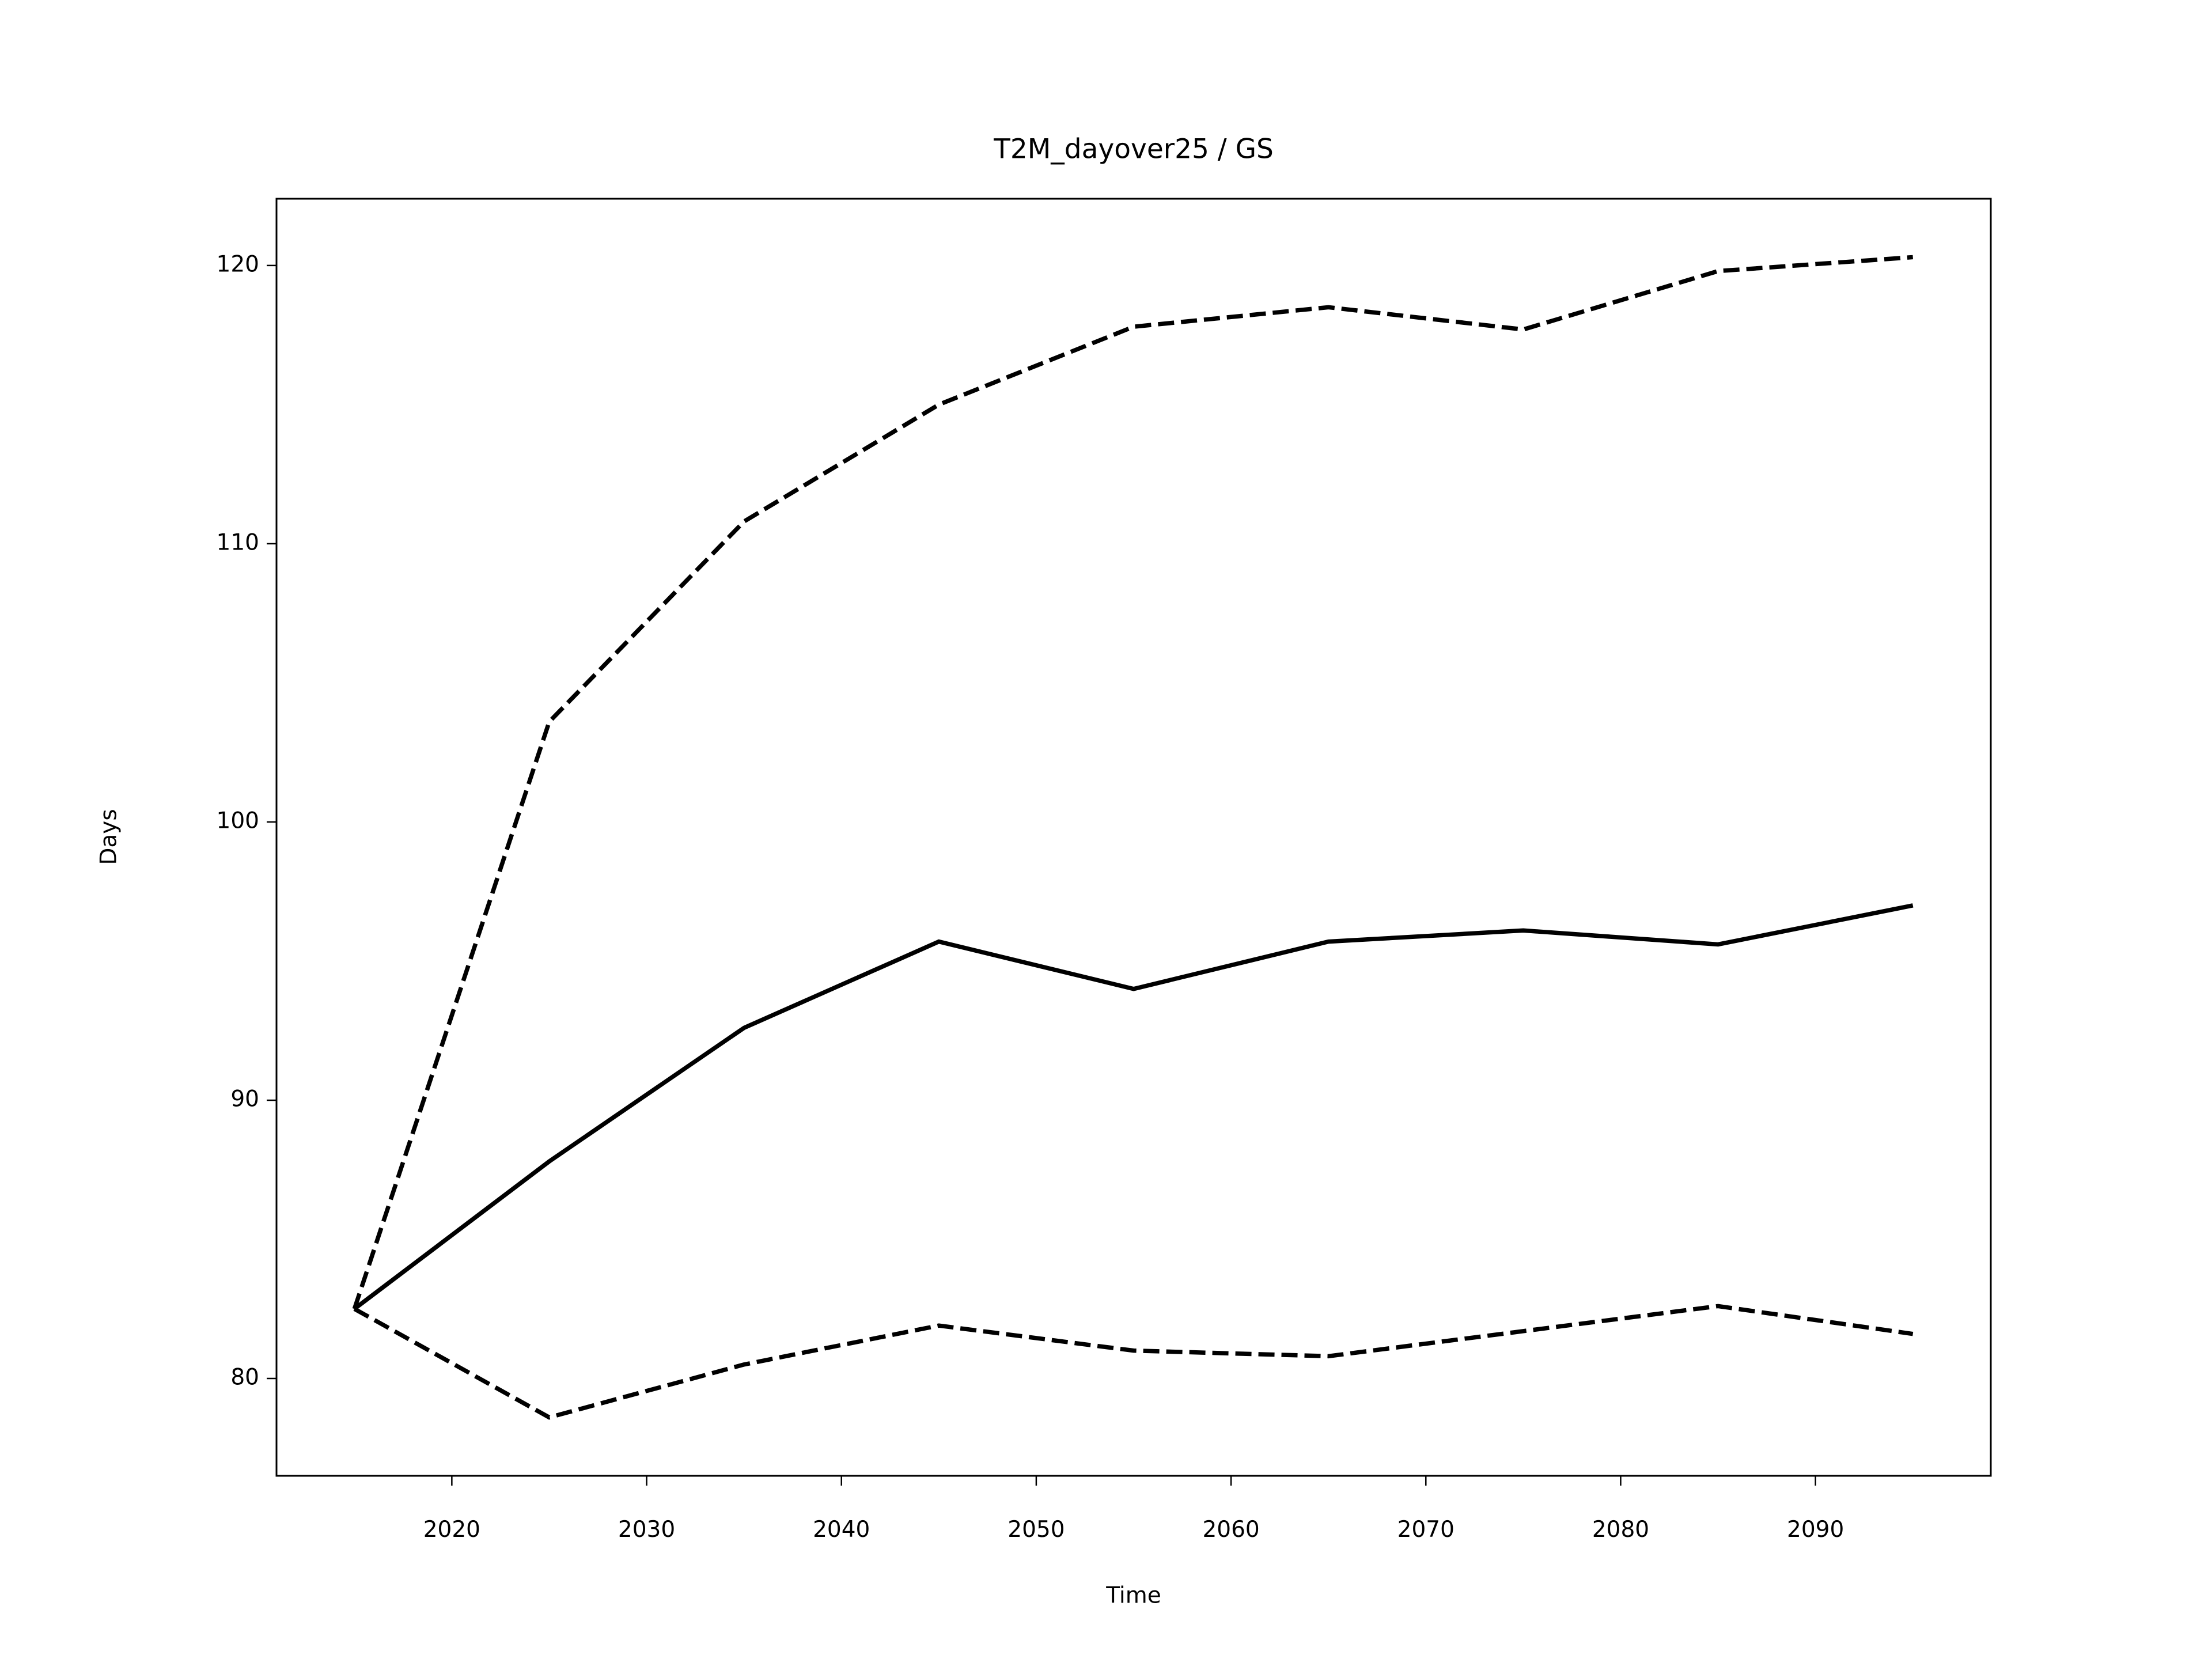 The width and height of the screenshot is (2212, 1659). Describe the element at coordinates (451, 1530) in the screenshot. I see `x-tick-label: 2020` at that location.